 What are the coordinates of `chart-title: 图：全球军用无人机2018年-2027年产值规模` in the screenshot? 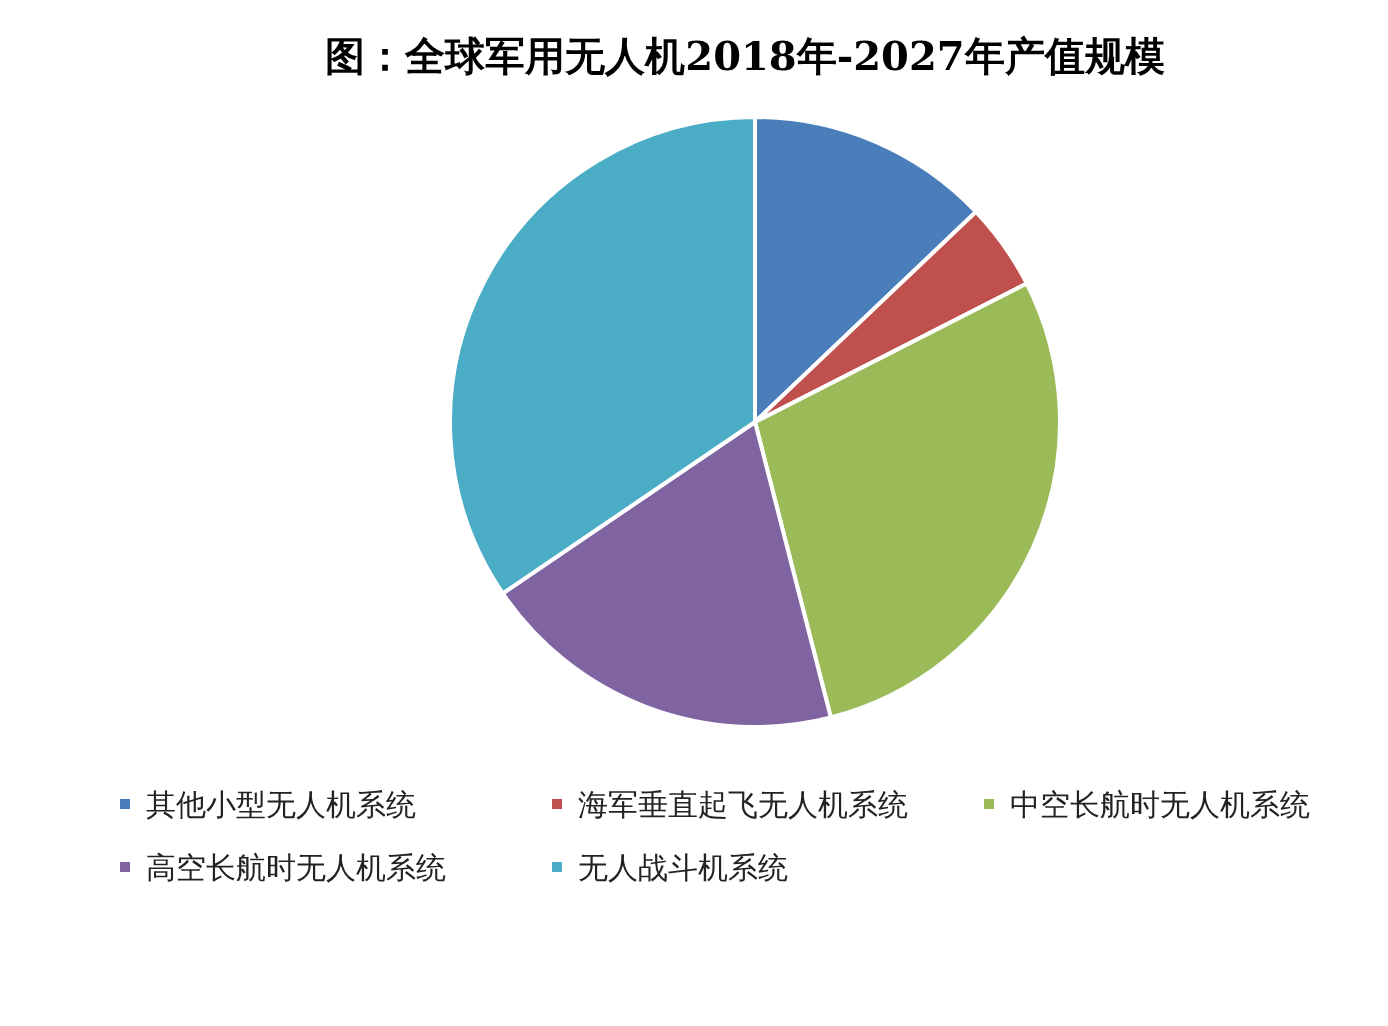 It's located at (745, 55).